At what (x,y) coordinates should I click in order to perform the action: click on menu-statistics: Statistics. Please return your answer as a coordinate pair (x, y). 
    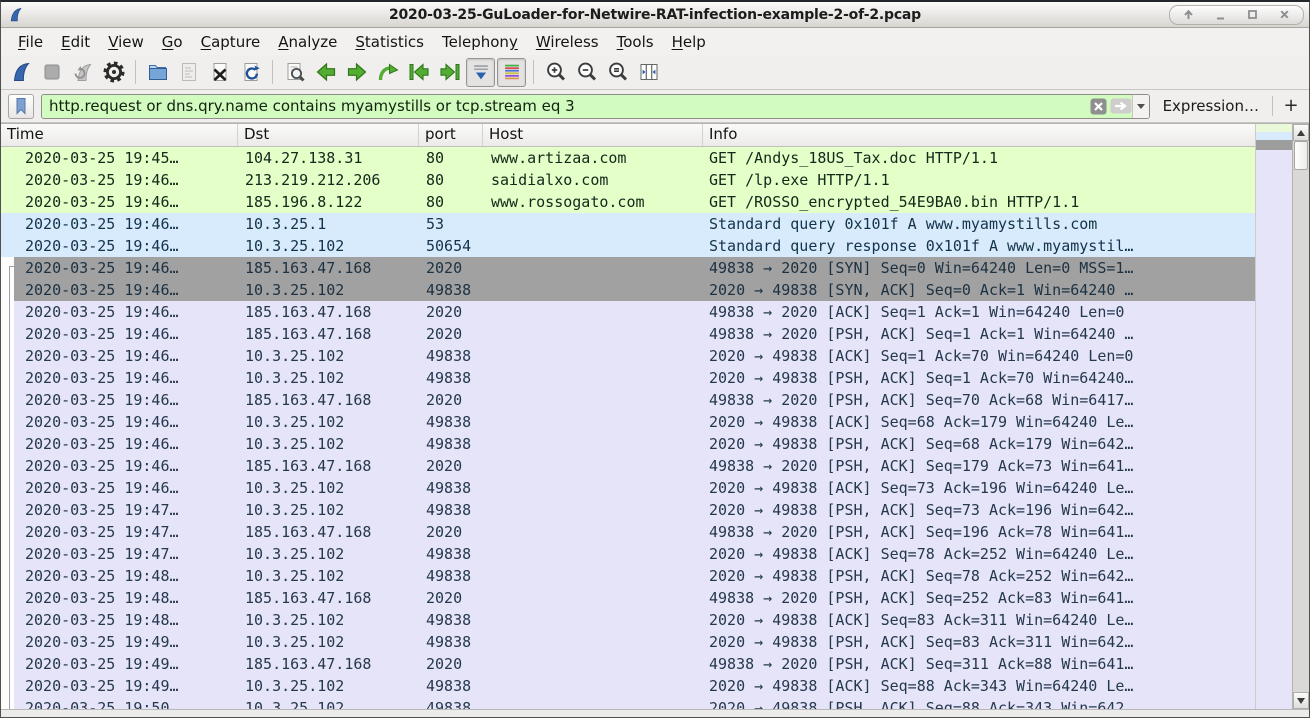
    Looking at the image, I should click on (389, 41).